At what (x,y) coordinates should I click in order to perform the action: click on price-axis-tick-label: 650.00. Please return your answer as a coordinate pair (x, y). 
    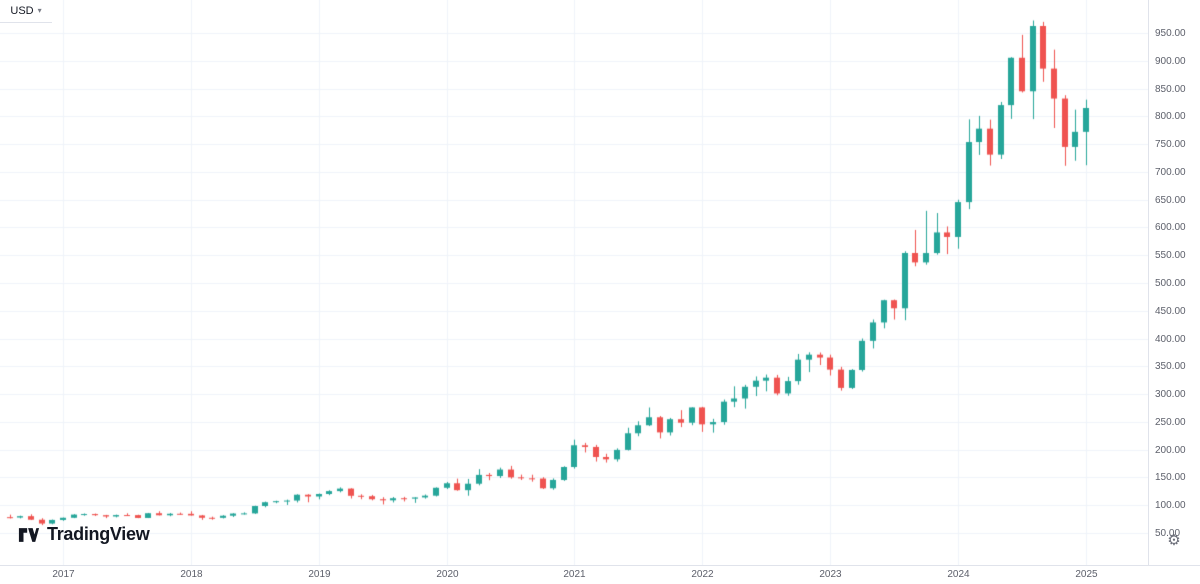
    Looking at the image, I should click on (1170, 200).